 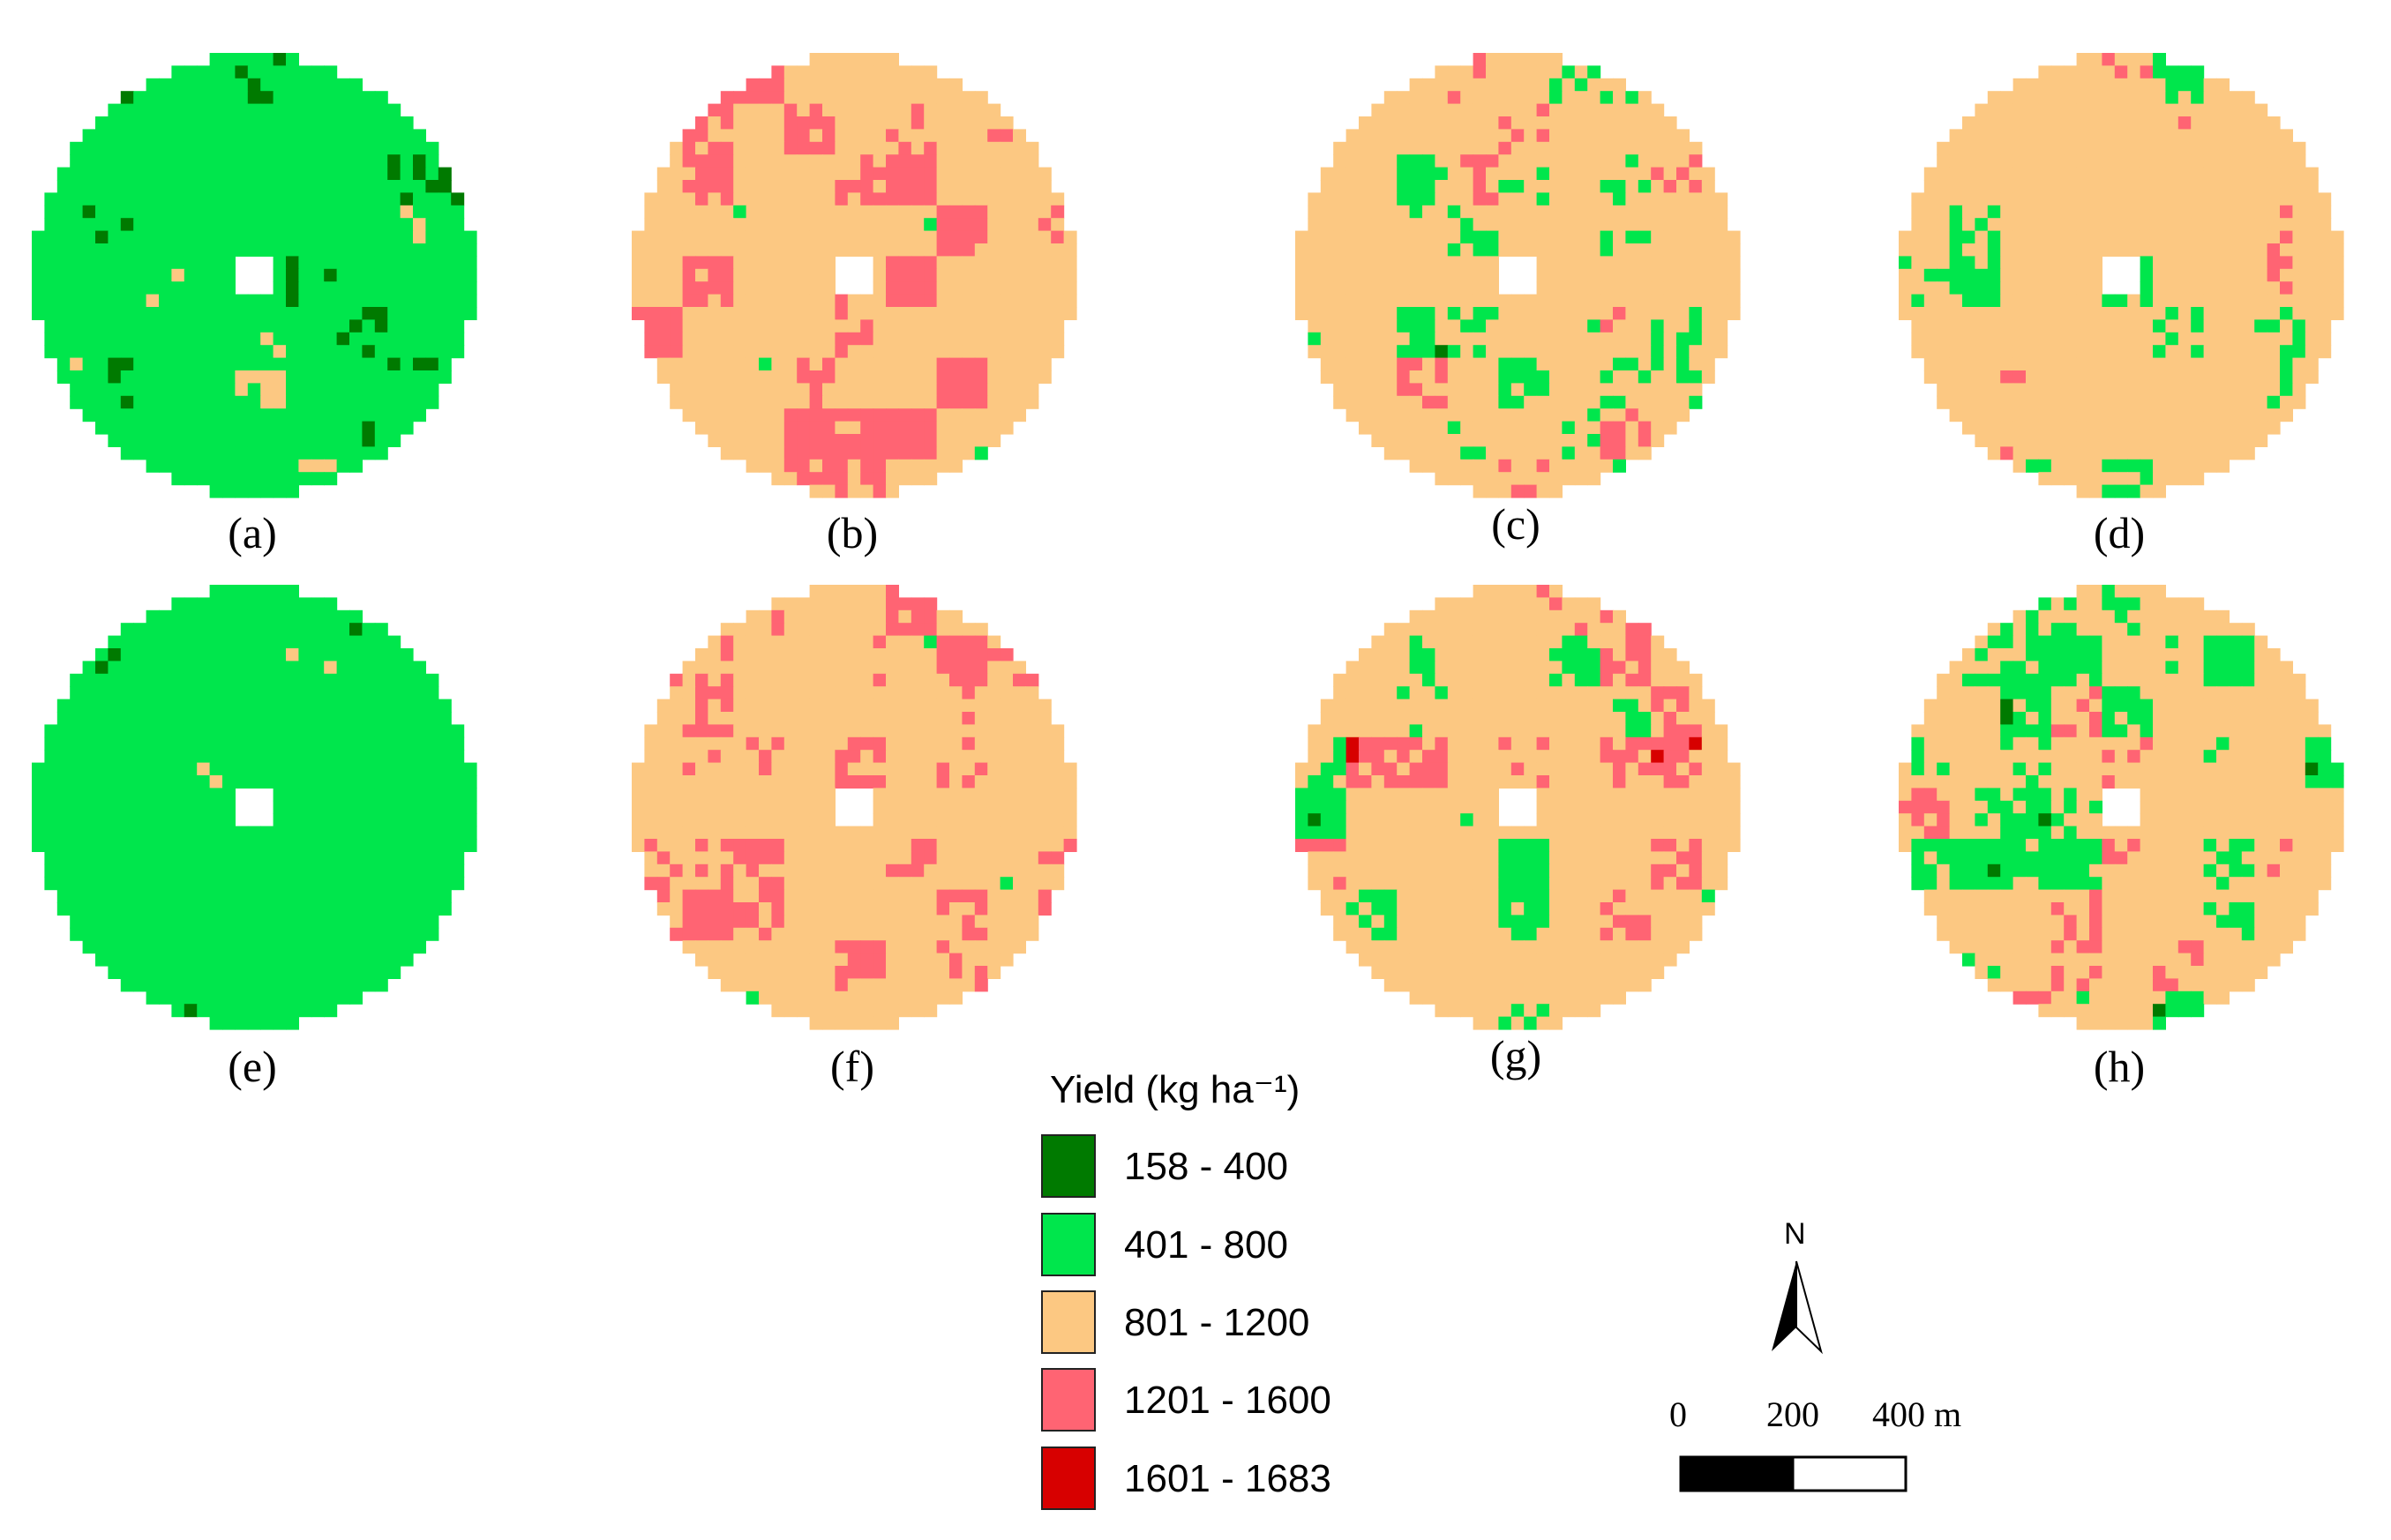 I want to click on panel-label-f: (f), so click(x=852, y=1066).